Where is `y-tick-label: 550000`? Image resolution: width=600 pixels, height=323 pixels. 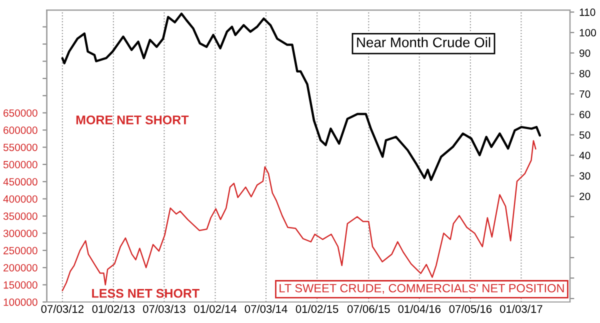
y-tick-label: 550000 is located at coordinates (20, 148).